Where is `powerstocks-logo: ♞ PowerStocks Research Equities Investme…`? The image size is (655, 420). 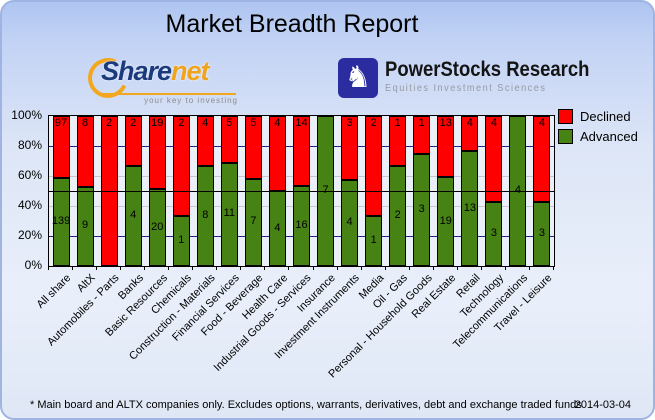 powerstocks-logo: ♞ PowerStocks Research Equities Investme… is located at coordinates (477, 78).